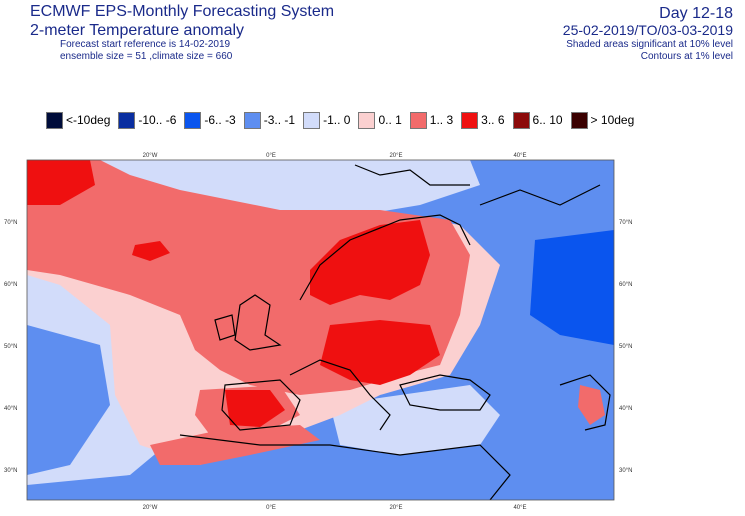 The height and width of the screenshot is (516, 745). Describe the element at coordinates (150, 156) in the screenshot. I see `lon-label-top: 20°W` at that location.